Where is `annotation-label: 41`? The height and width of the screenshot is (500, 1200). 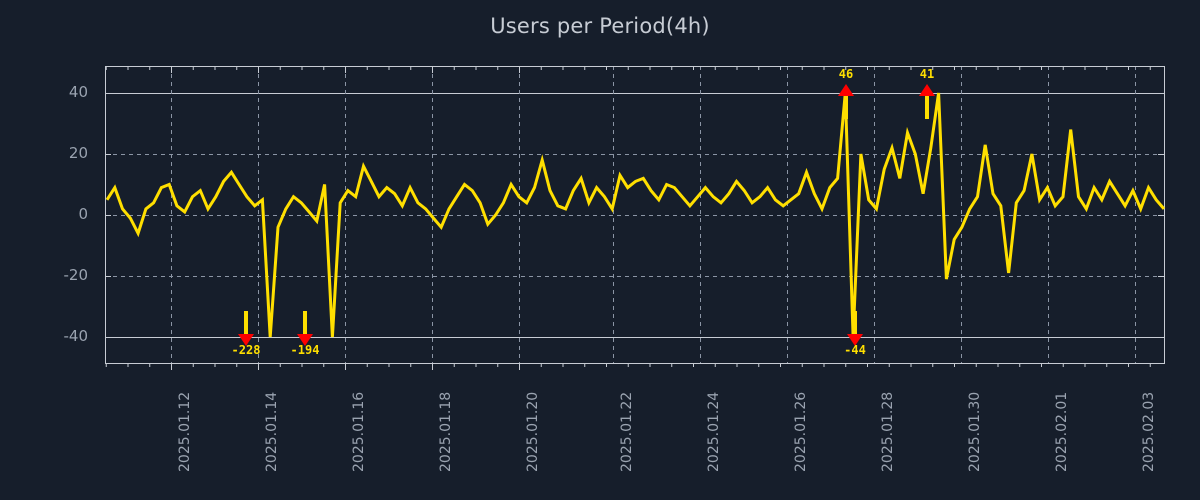 annotation-label: 41 is located at coordinates (927, 74).